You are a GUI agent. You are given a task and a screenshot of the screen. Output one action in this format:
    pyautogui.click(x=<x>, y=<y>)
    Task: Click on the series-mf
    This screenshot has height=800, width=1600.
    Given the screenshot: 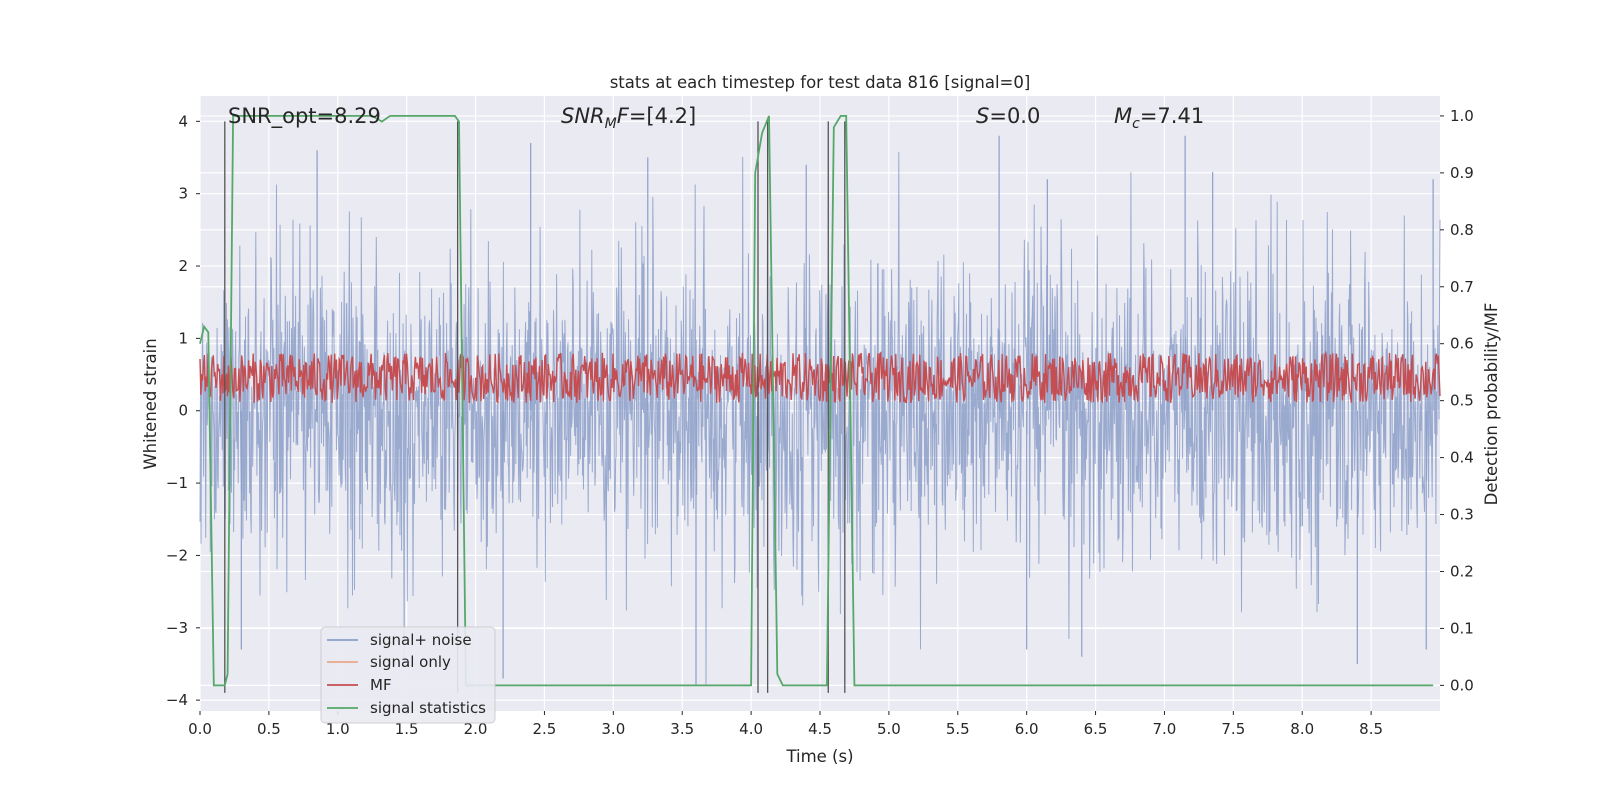 What is the action you would take?
    pyautogui.click(x=820, y=377)
    